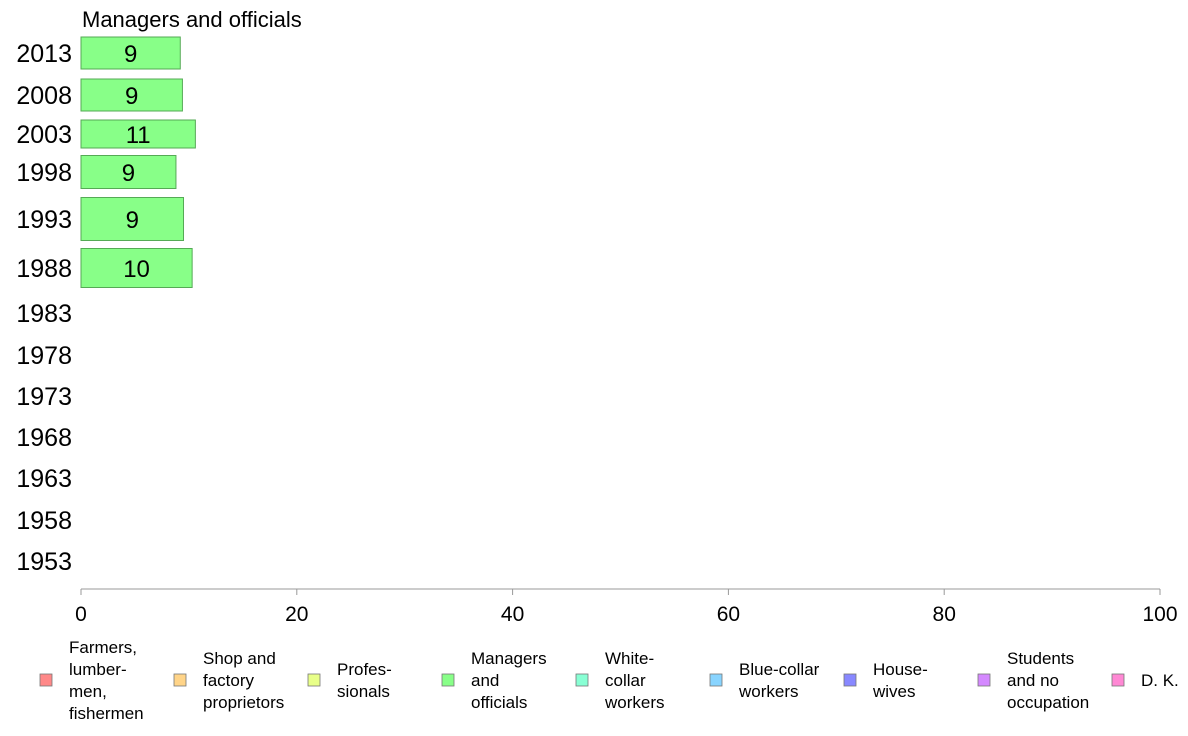 The width and height of the screenshot is (1188, 736). I want to click on legend-item: Farmers, lumber-men, fishermen, so click(91, 680).